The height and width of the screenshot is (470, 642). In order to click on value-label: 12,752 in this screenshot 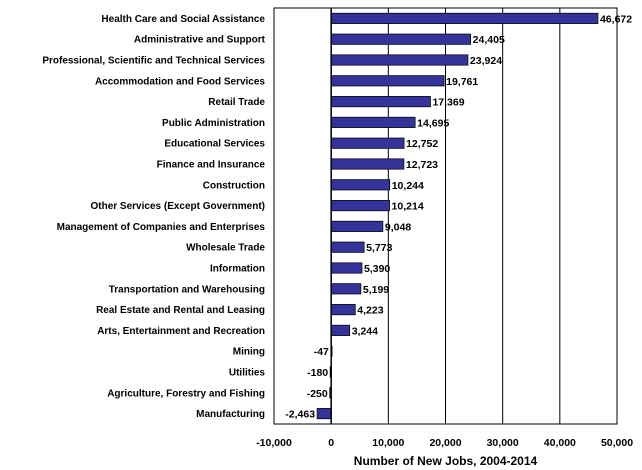, I will do `click(422, 144)`.